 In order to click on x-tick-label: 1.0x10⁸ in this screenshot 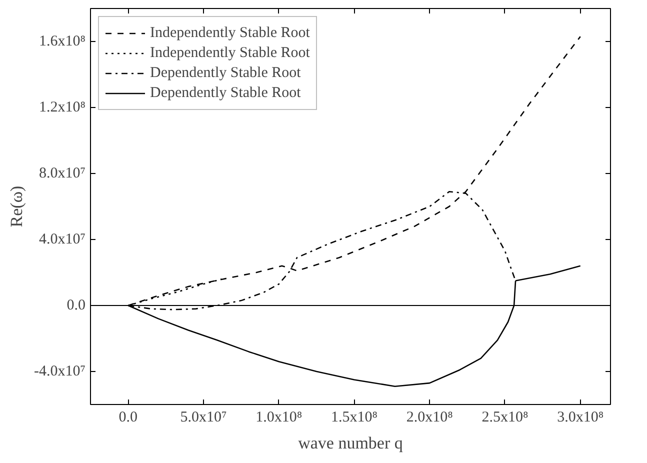, I will do `click(279, 418)`.